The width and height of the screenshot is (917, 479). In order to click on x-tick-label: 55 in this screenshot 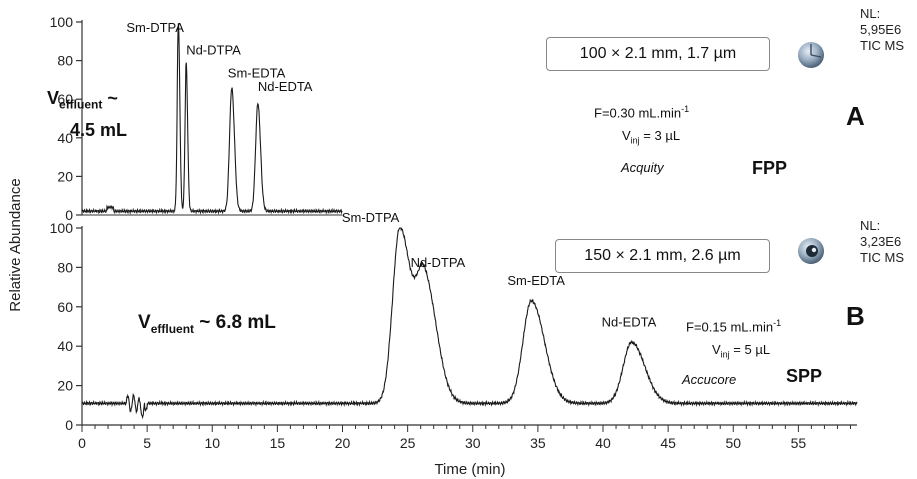, I will do `click(799, 443)`.